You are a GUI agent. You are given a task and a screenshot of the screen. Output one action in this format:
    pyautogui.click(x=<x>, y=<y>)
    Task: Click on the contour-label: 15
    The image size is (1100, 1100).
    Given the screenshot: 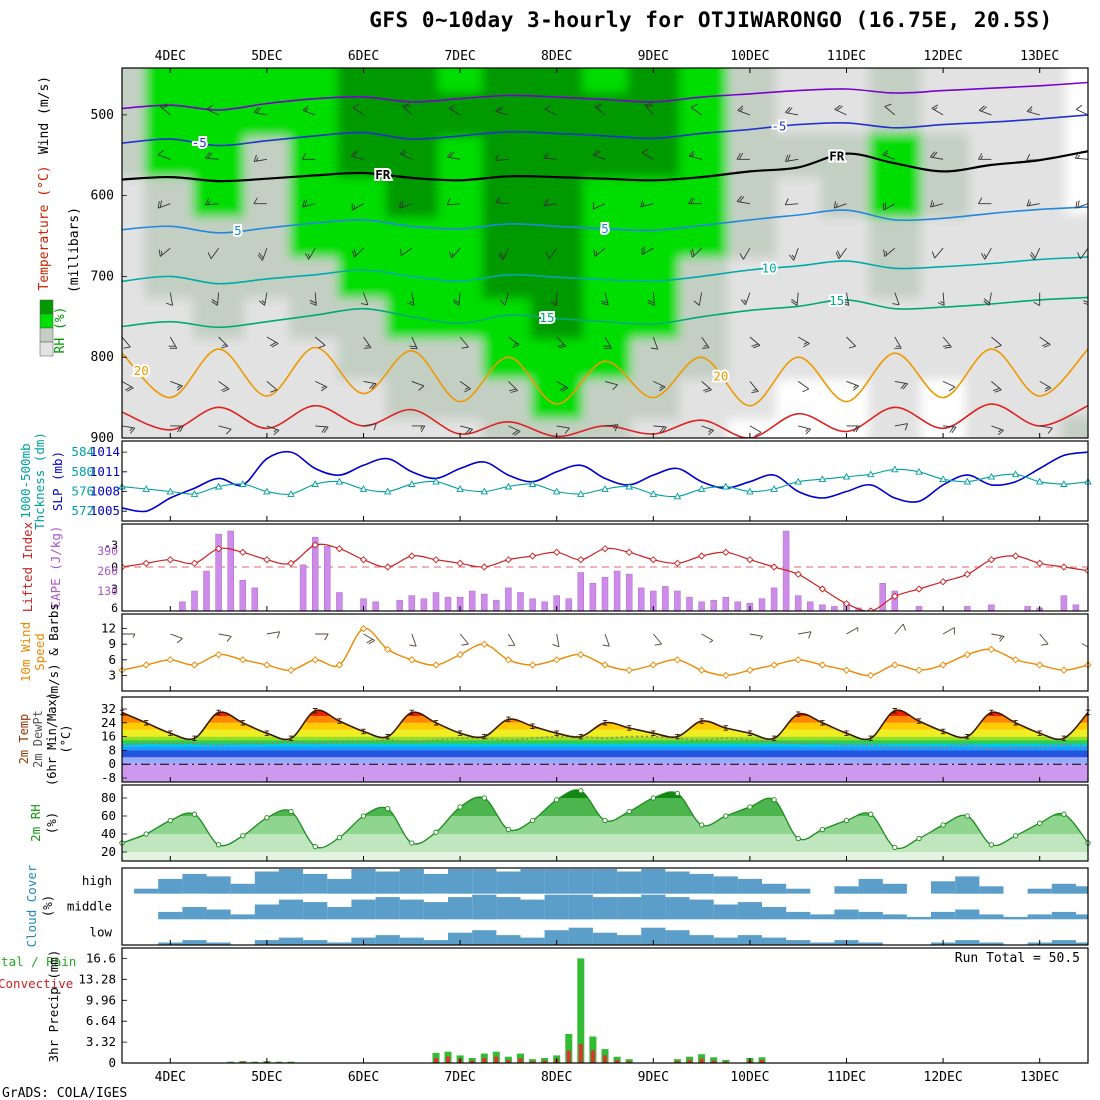 What is the action you would take?
    pyautogui.click(x=546, y=317)
    